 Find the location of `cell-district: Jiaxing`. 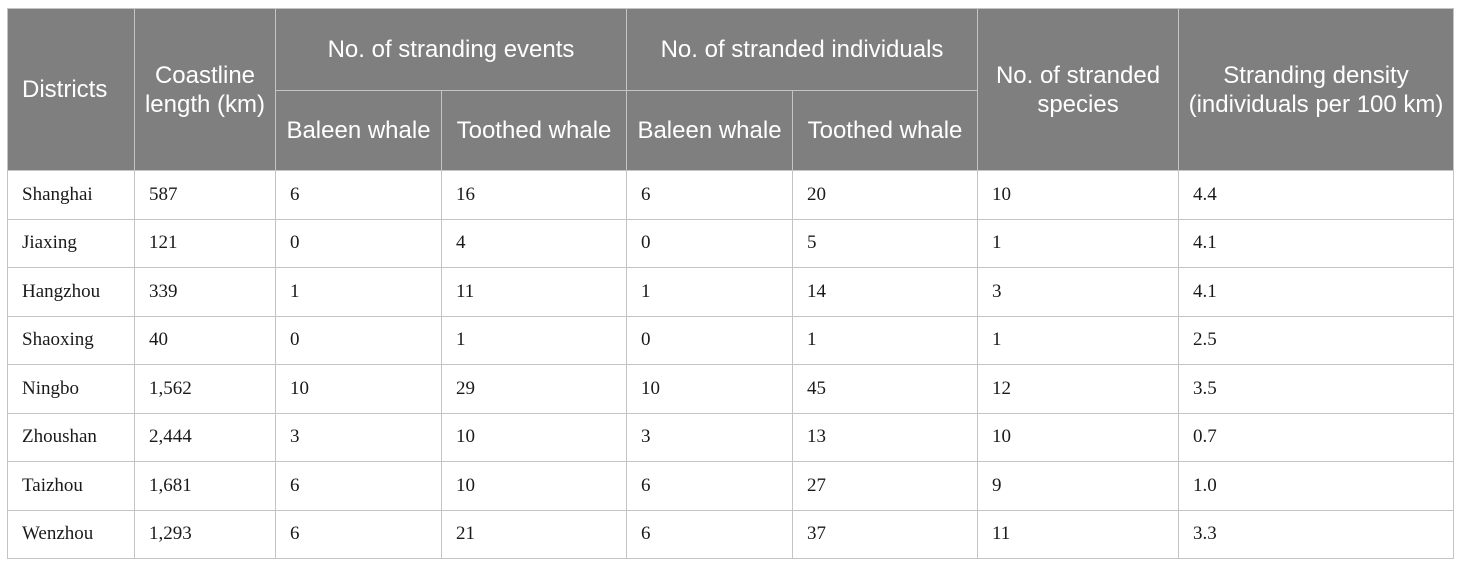

cell-district: Jiaxing is located at coordinates (71, 243).